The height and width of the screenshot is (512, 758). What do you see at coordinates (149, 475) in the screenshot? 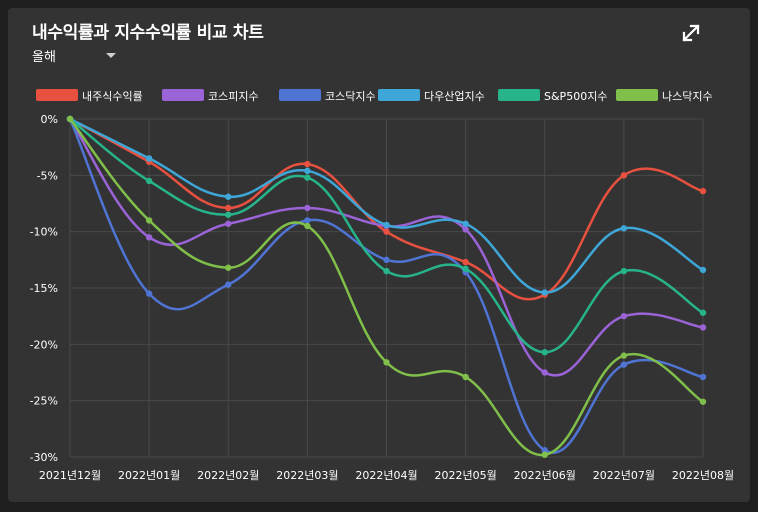
I see `x-tick-label: 2022년01월` at bounding box center [149, 475].